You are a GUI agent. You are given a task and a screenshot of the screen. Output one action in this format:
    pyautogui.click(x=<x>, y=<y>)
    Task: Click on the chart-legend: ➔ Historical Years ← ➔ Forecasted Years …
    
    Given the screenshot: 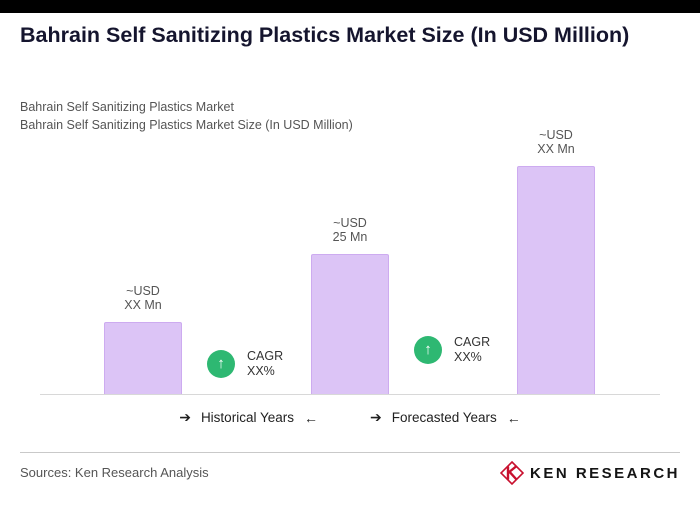 What is the action you would take?
    pyautogui.click(x=350, y=417)
    